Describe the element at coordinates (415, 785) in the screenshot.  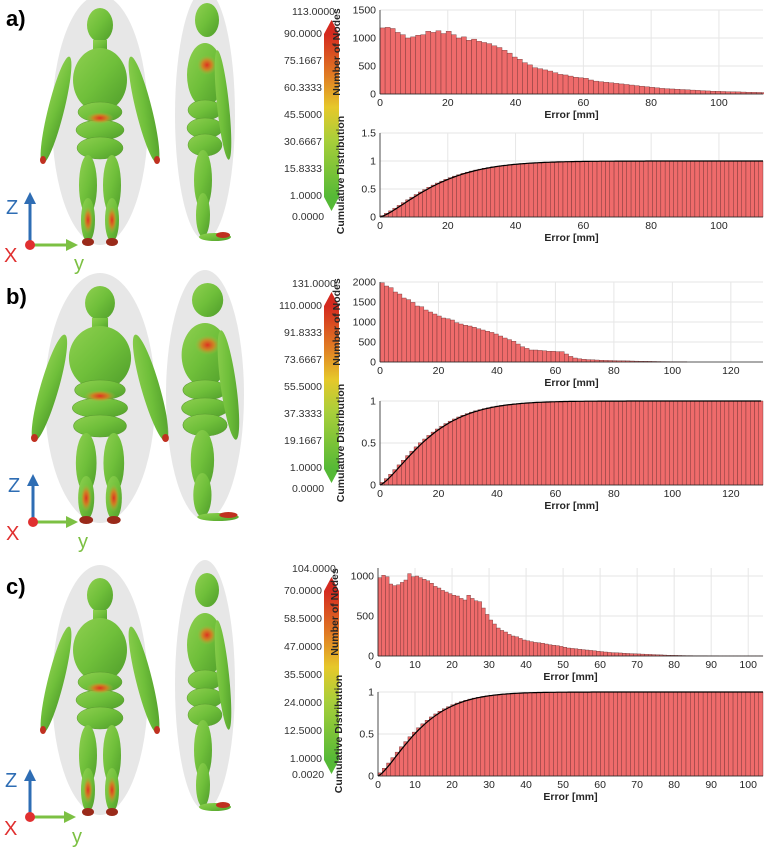
I see `x-tick-label: 10` at that location.